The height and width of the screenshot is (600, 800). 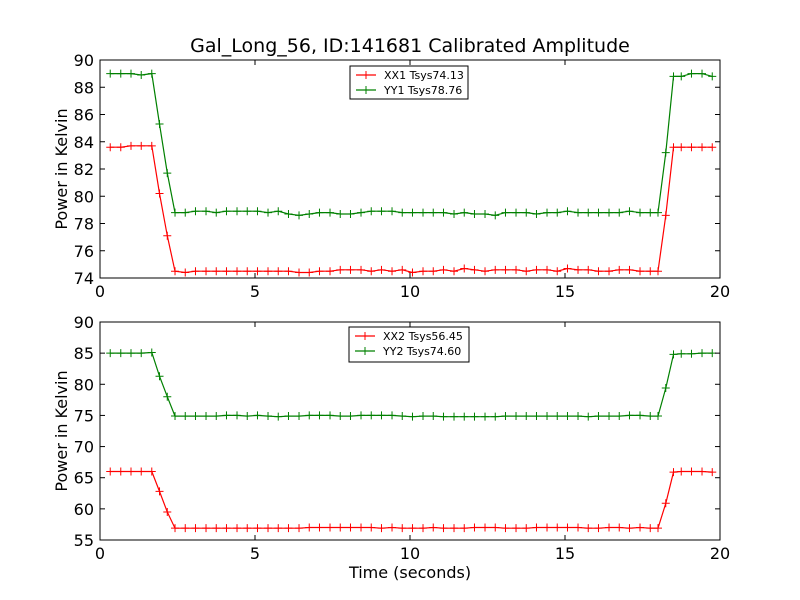 I want to click on x-tick-label: 5, so click(x=255, y=553).